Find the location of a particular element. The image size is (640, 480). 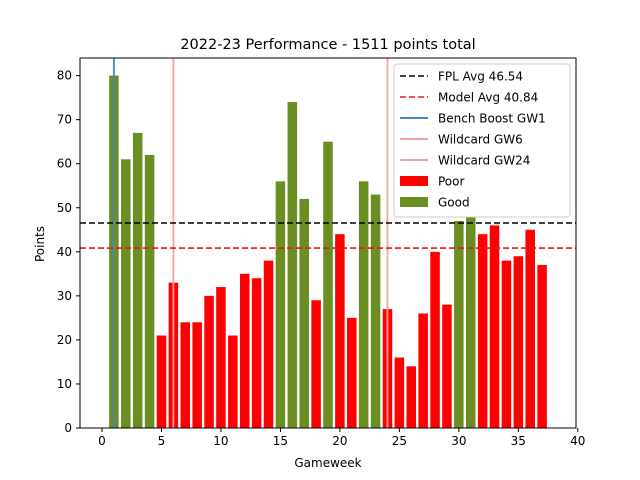

x-tick-label-10: 10 is located at coordinates (220, 441).